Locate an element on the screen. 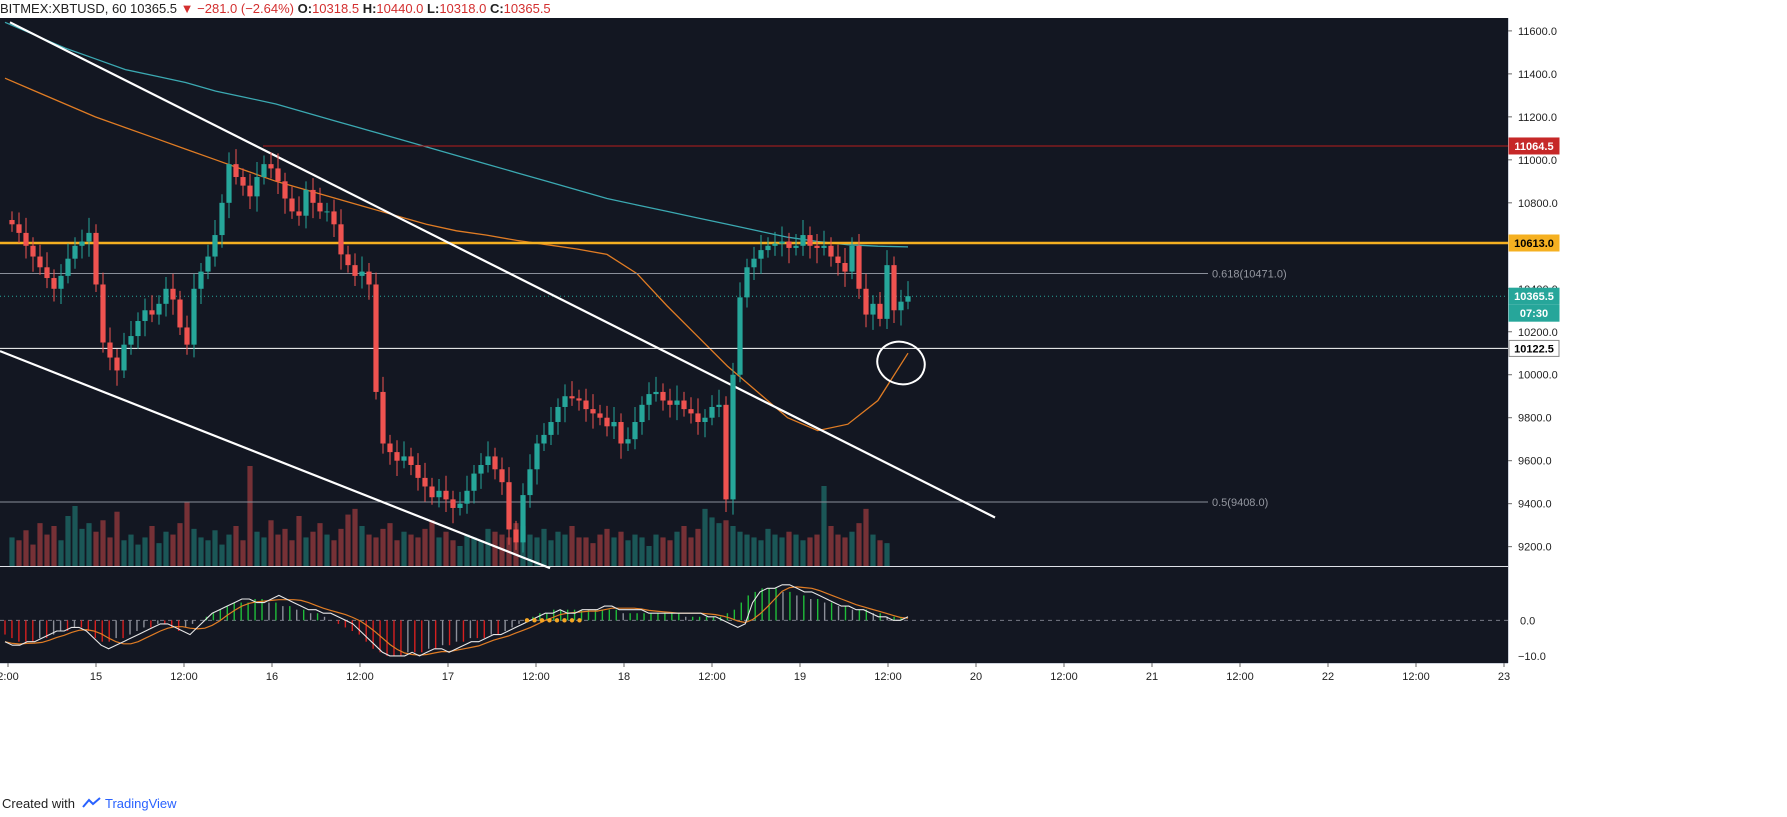 The image size is (1787, 817). high-value: 10440.0 is located at coordinates (400, 8).